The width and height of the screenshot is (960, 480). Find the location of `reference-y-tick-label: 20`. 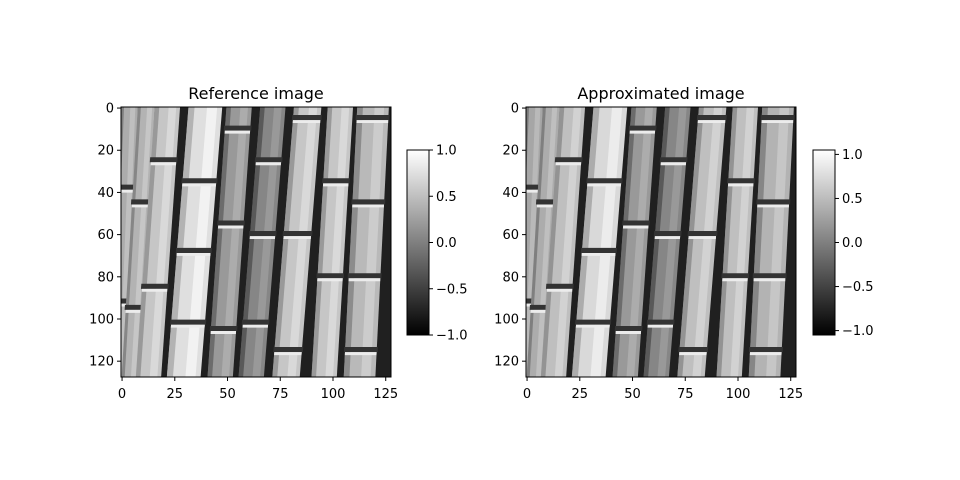

reference-y-tick-label: 20 is located at coordinates (105, 151).